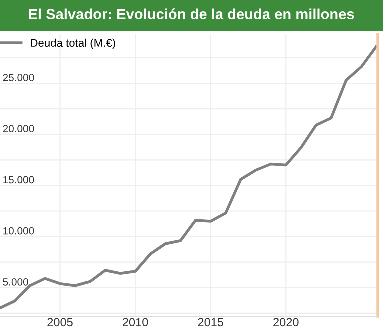 Image resolution: width=383 pixels, height=328 pixels. Describe the element at coordinates (211, 322) in the screenshot. I see `x-tick-label: 2015` at that location.